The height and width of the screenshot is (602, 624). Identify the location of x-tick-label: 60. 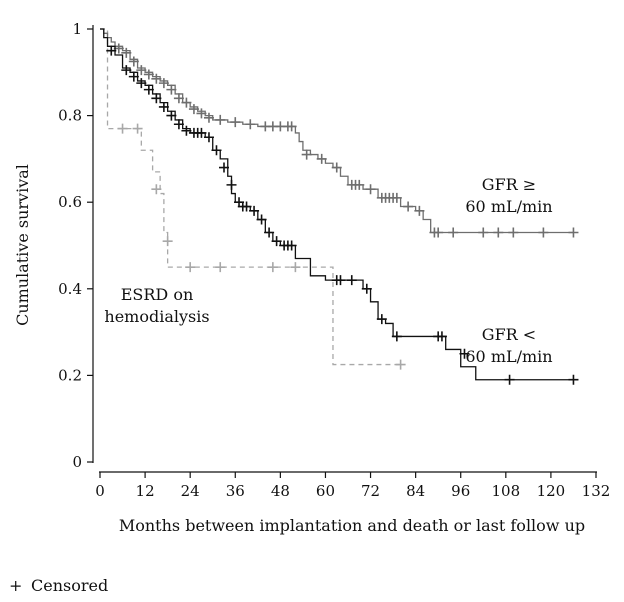
(325, 491).